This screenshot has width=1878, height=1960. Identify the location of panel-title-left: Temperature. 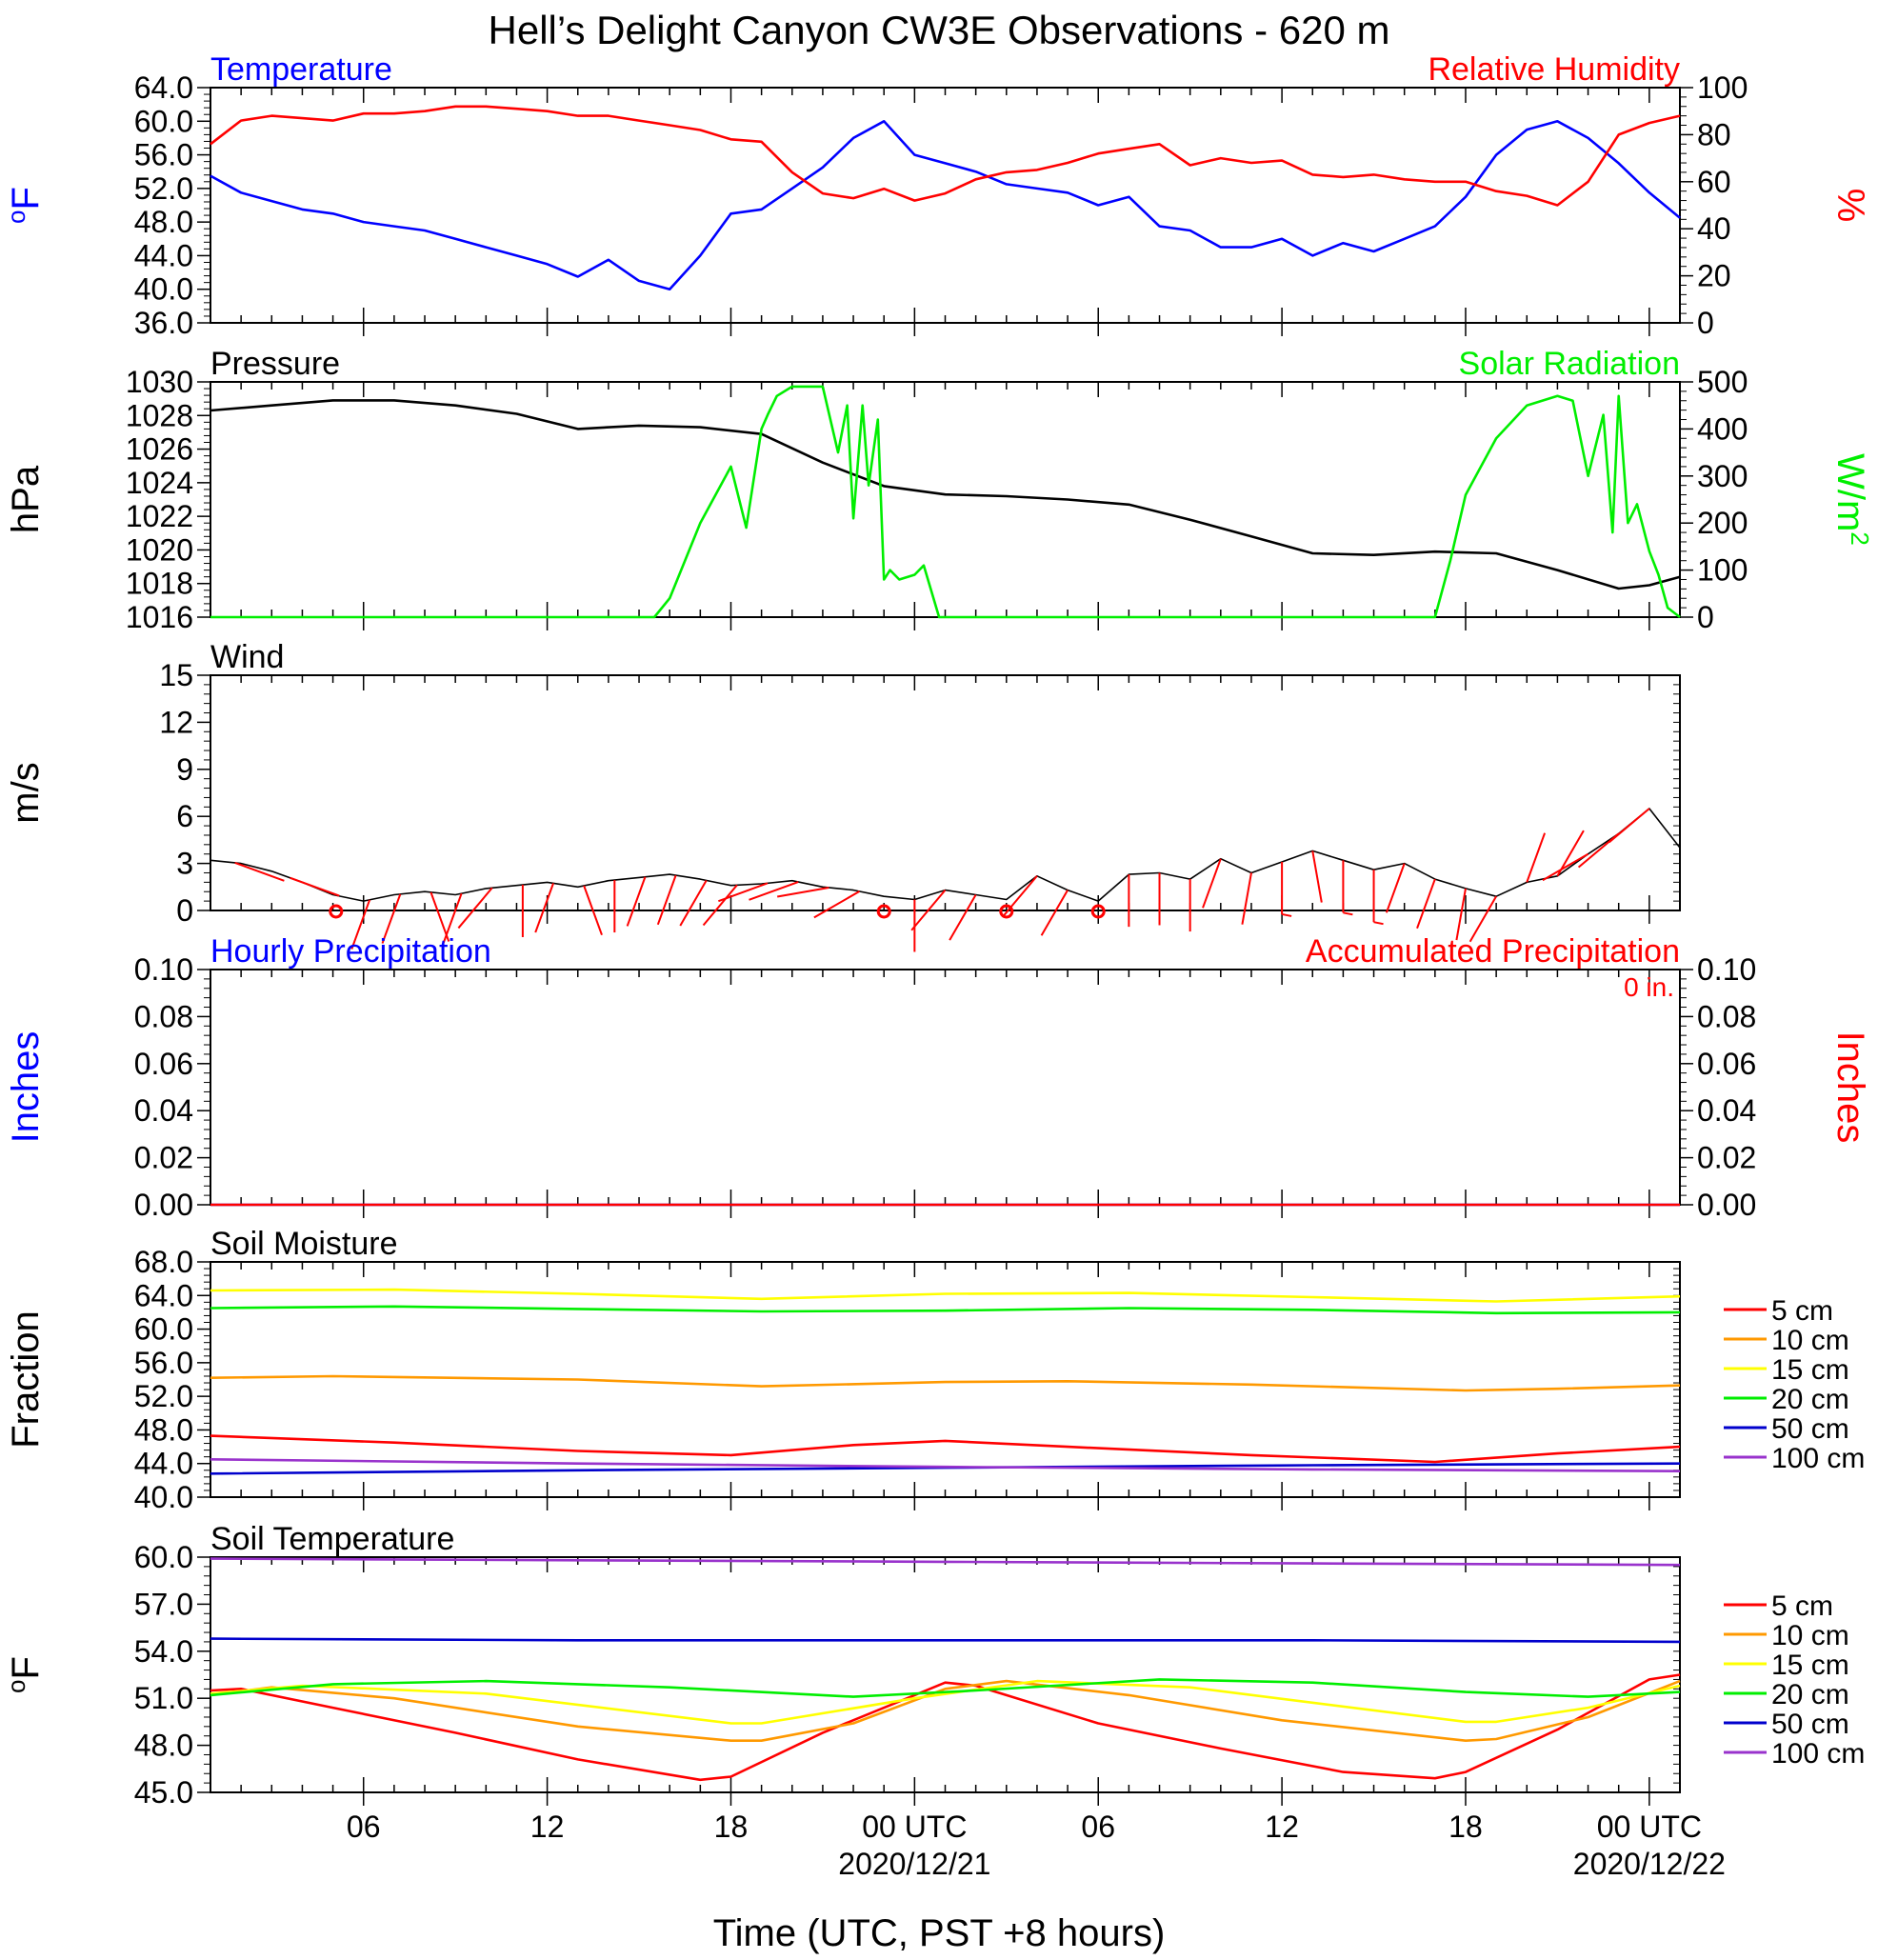
(301, 69).